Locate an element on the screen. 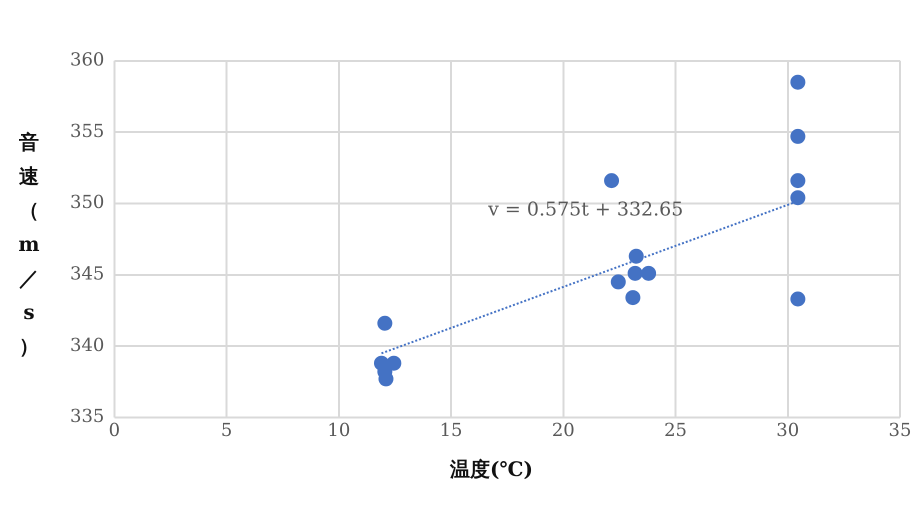  x-tick-label: 15 is located at coordinates (451, 430).